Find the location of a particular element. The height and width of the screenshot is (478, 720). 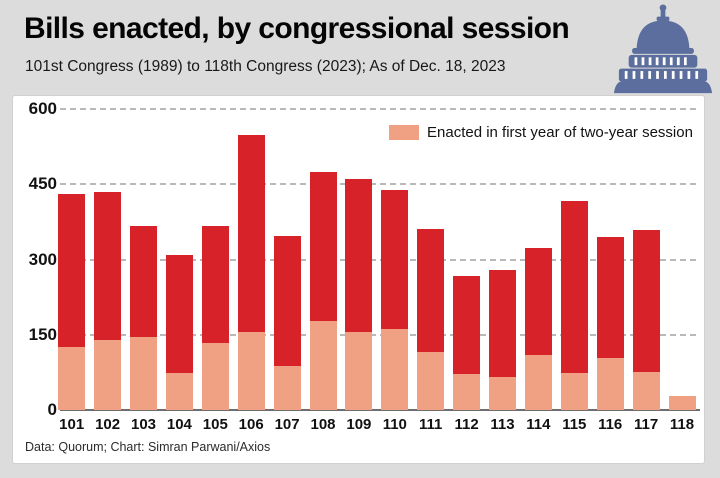

y-tick-label-300: 300 is located at coordinates (42, 259).